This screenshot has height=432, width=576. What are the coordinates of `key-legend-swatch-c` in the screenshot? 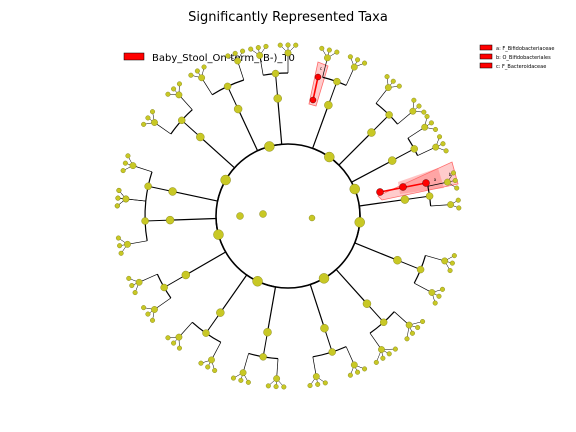 It's located at (486, 65).